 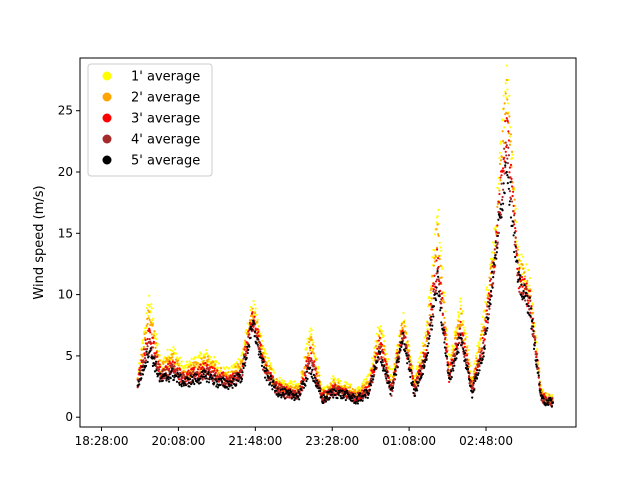 I want to click on legend-marker, so click(x=107, y=118).